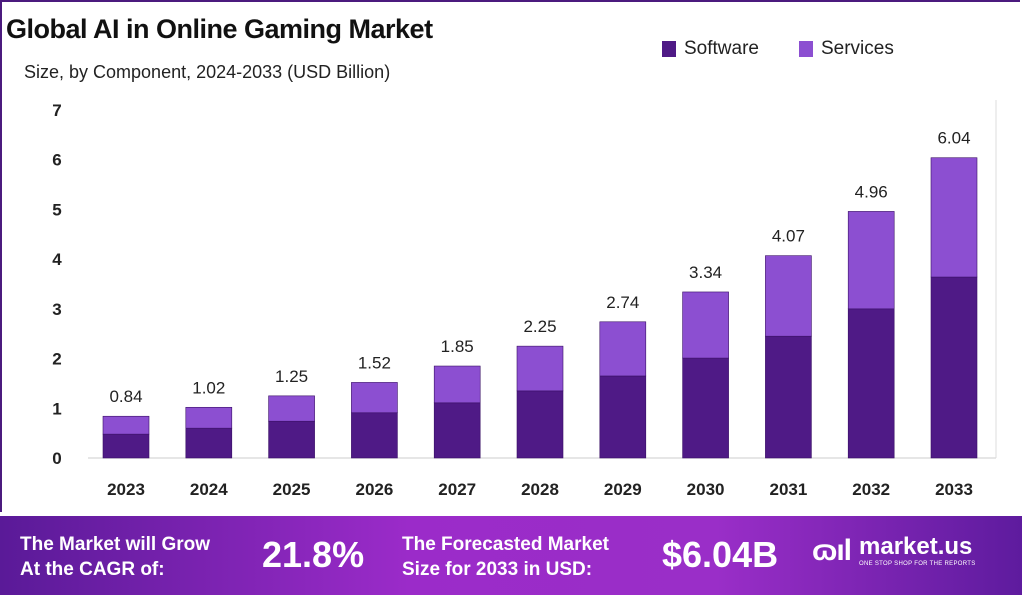 Image resolution: width=1022 pixels, height=595 pixels. I want to click on legend-item-services: Services, so click(846, 49).